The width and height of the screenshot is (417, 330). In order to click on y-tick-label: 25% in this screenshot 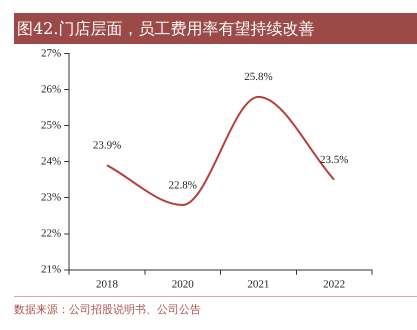, I will do `click(51, 126)`.